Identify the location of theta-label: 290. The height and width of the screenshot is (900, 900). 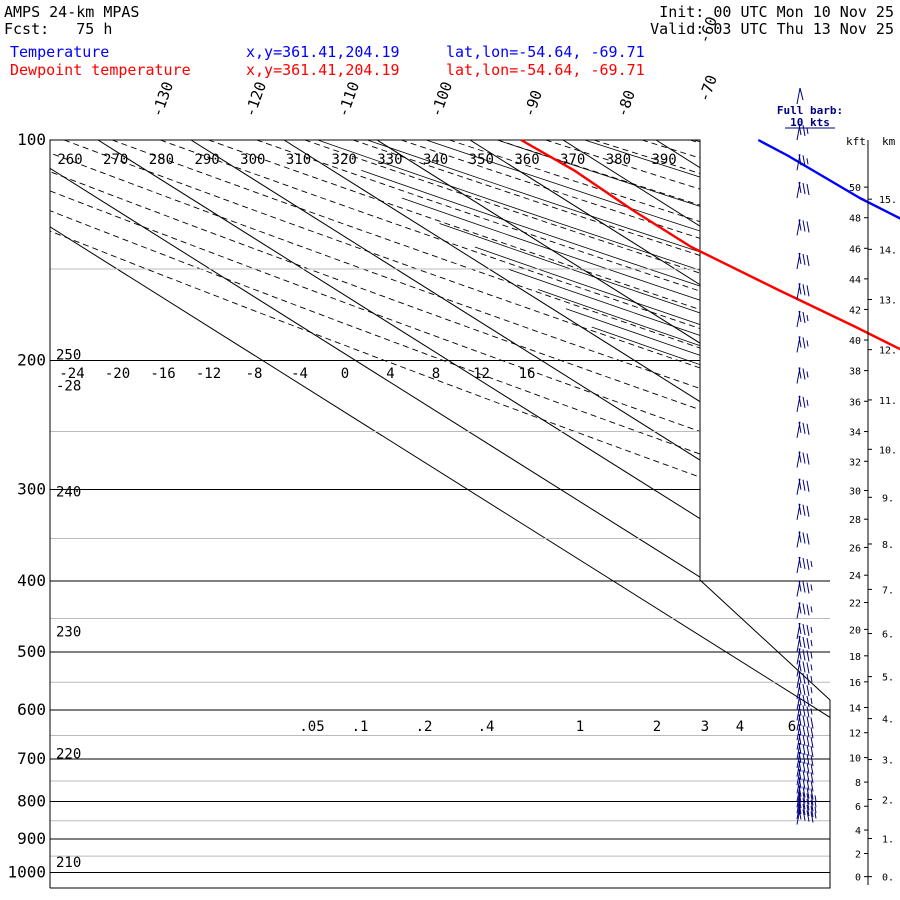
(206, 160).